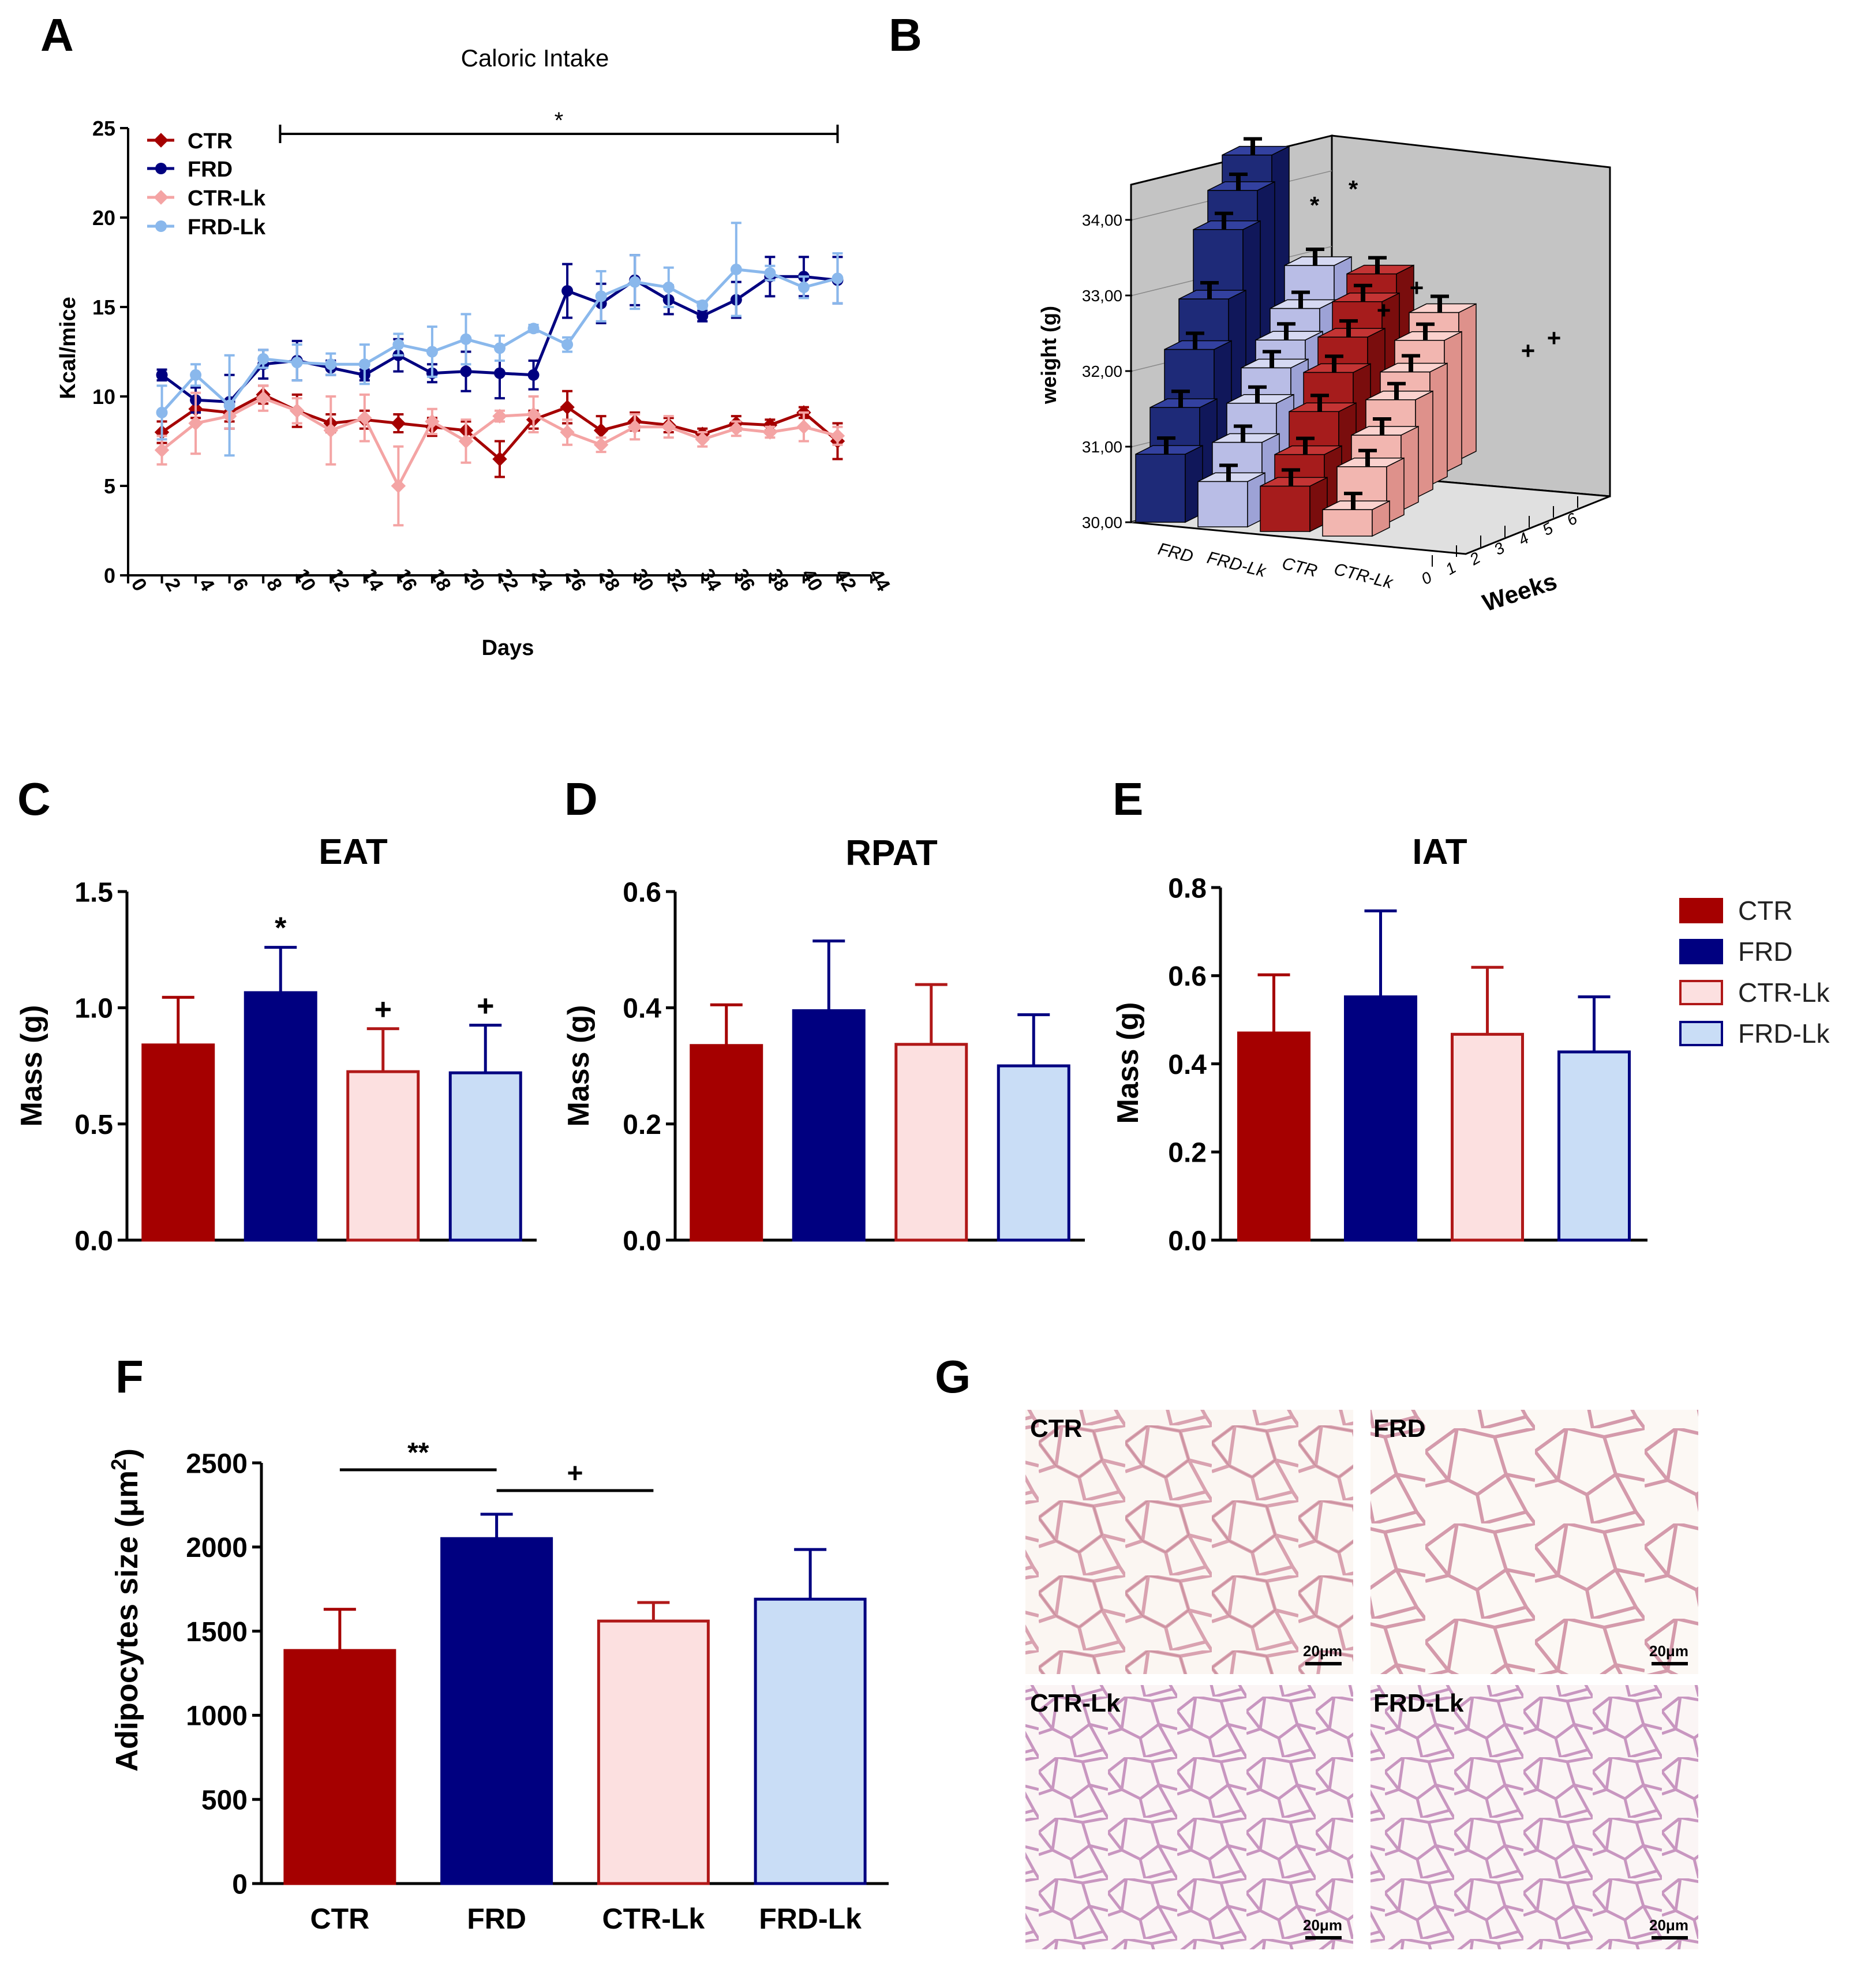  Describe the element at coordinates (1754, 1034) in the screenshot. I see `legend-cde-frd-lk: FRD-Lk` at that location.